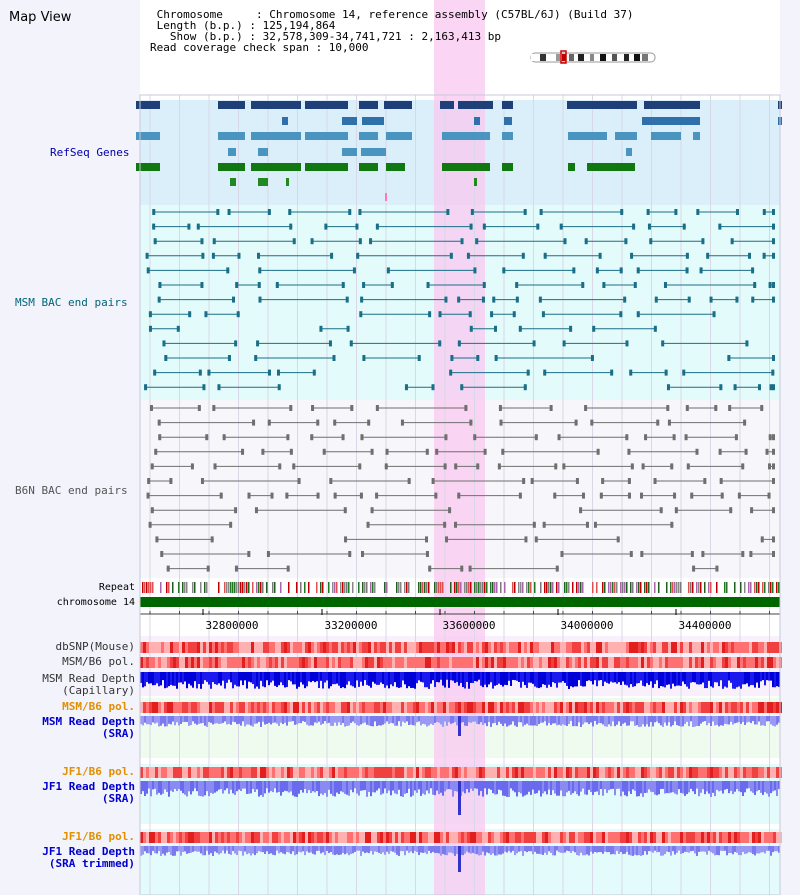 This screenshot has height=895, width=800. What do you see at coordinates (98, 661) in the screenshot?
I see `msm-b6-pol-track-label: MSM/B6 pol.` at bounding box center [98, 661].